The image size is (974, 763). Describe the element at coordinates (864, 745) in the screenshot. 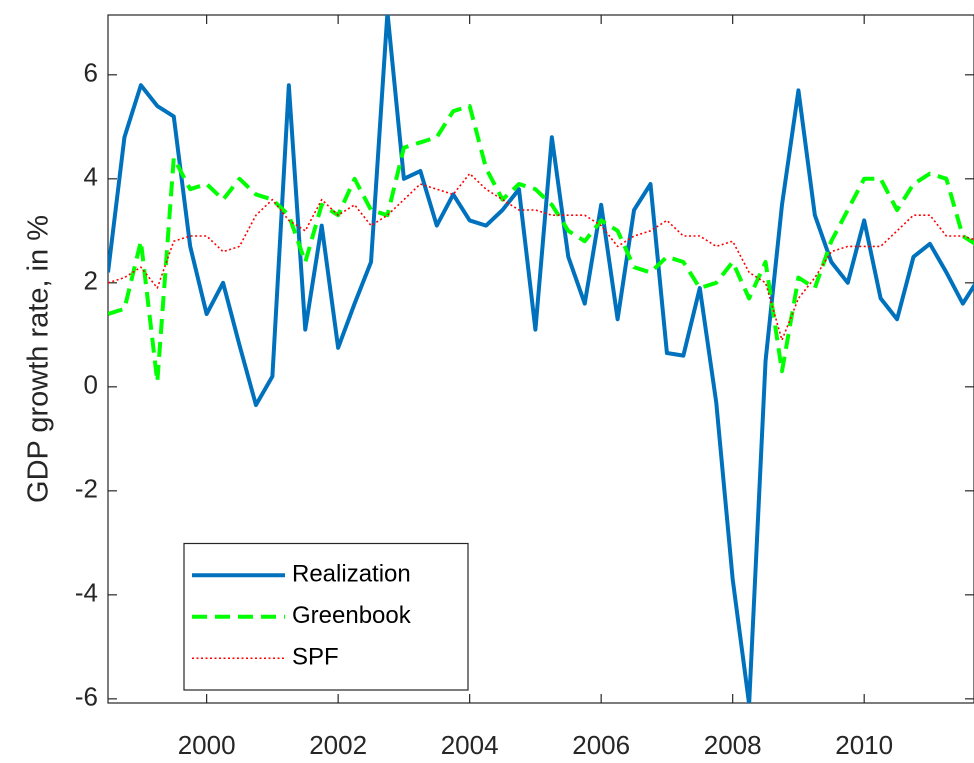

I see `x-tick-label: 2010` at that location.